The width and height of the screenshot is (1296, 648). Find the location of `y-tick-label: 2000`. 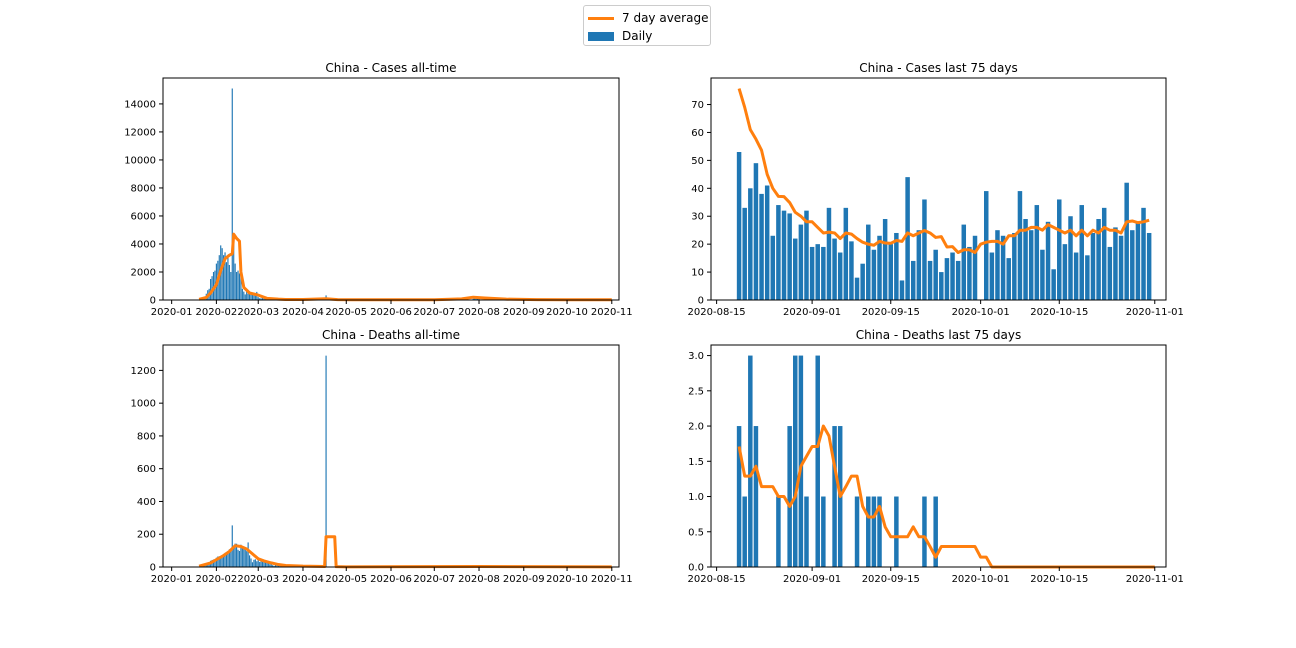

y-tick-label: 2000 is located at coordinates (143, 272).